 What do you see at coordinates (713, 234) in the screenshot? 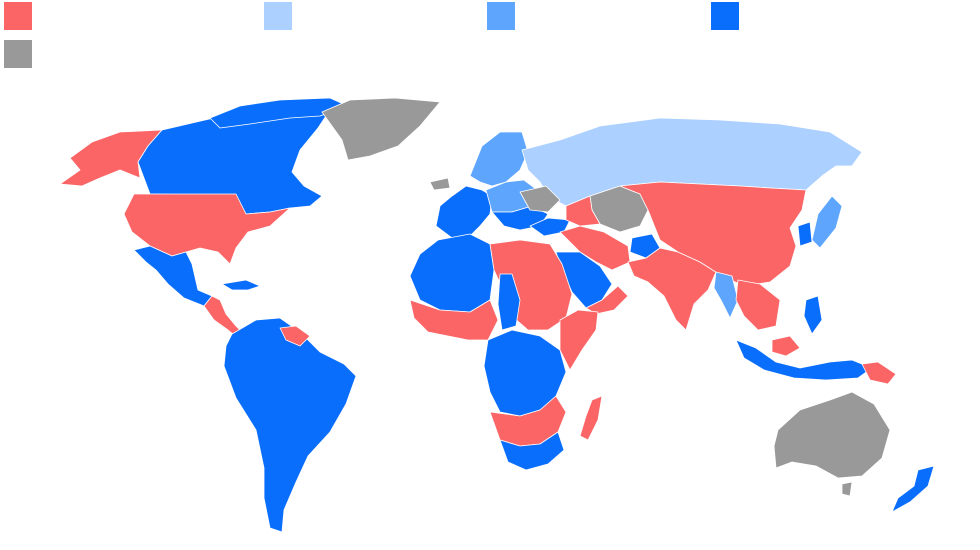
I see `region-china-mongolia` at bounding box center [713, 234].